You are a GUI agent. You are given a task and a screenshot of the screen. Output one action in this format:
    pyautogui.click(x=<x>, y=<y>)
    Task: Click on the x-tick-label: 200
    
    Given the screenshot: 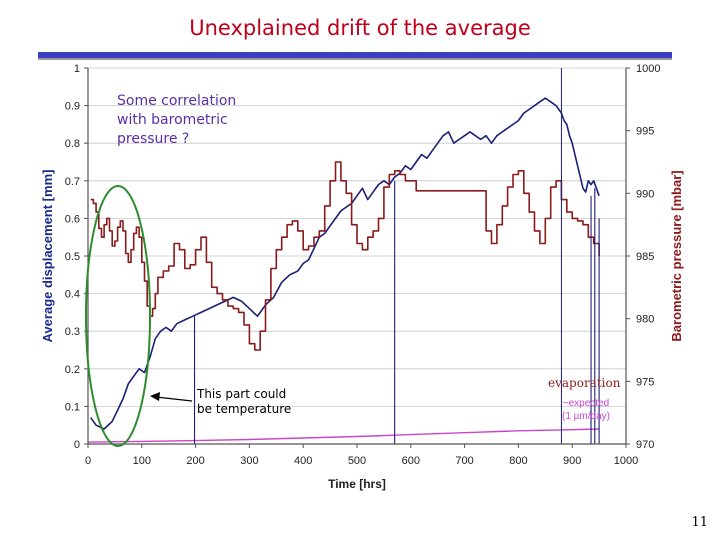 What is the action you would take?
    pyautogui.click(x=195, y=461)
    